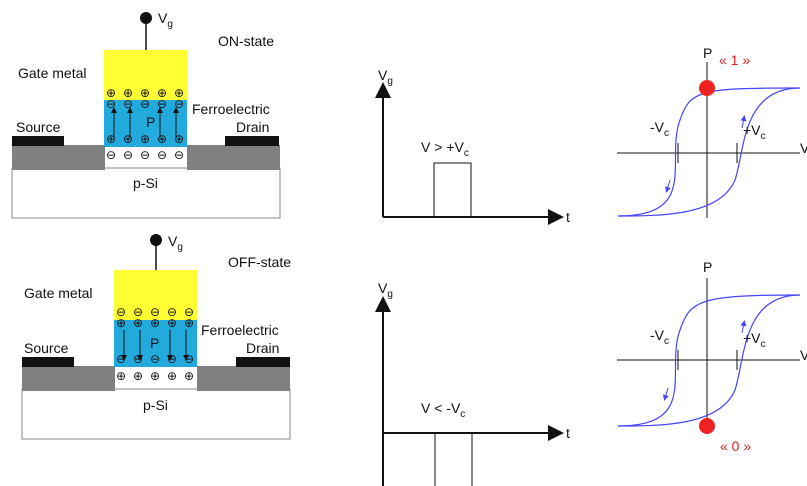  Describe the element at coordinates (735, 446) in the screenshot. I see `state-zero-label: « 0 »` at that location.